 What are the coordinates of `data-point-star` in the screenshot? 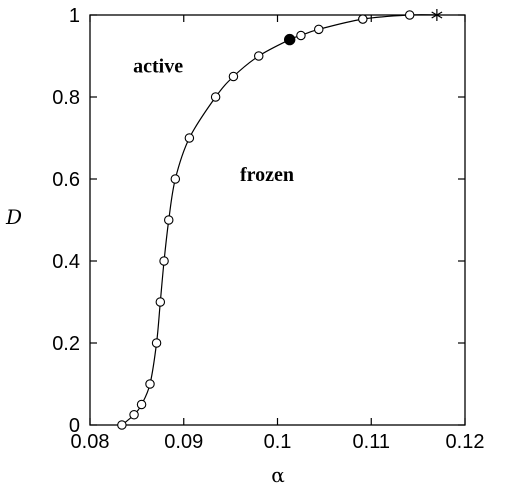 It's located at (437, 15).